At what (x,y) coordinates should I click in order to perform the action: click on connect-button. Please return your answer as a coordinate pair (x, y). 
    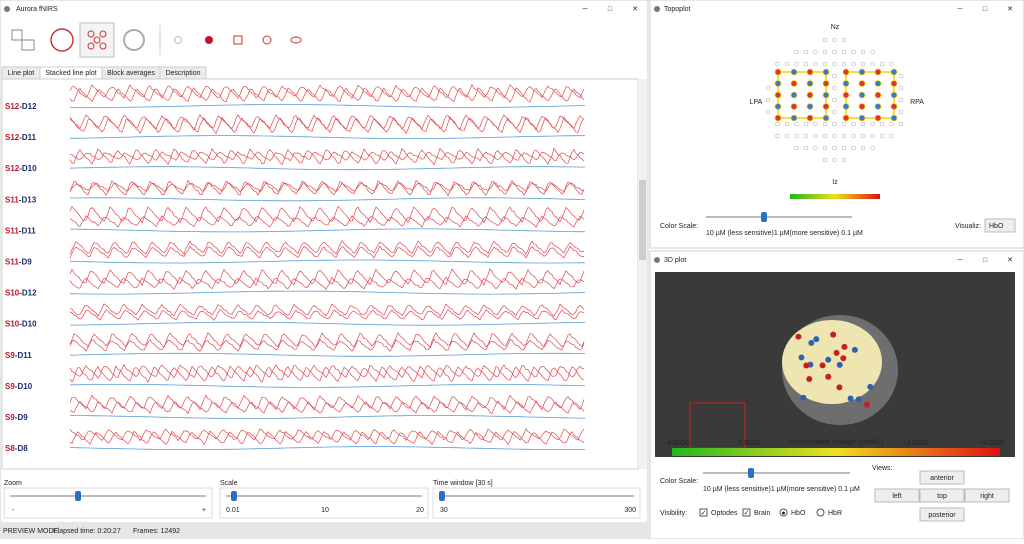
    Looking at the image, I should click on (178, 40).